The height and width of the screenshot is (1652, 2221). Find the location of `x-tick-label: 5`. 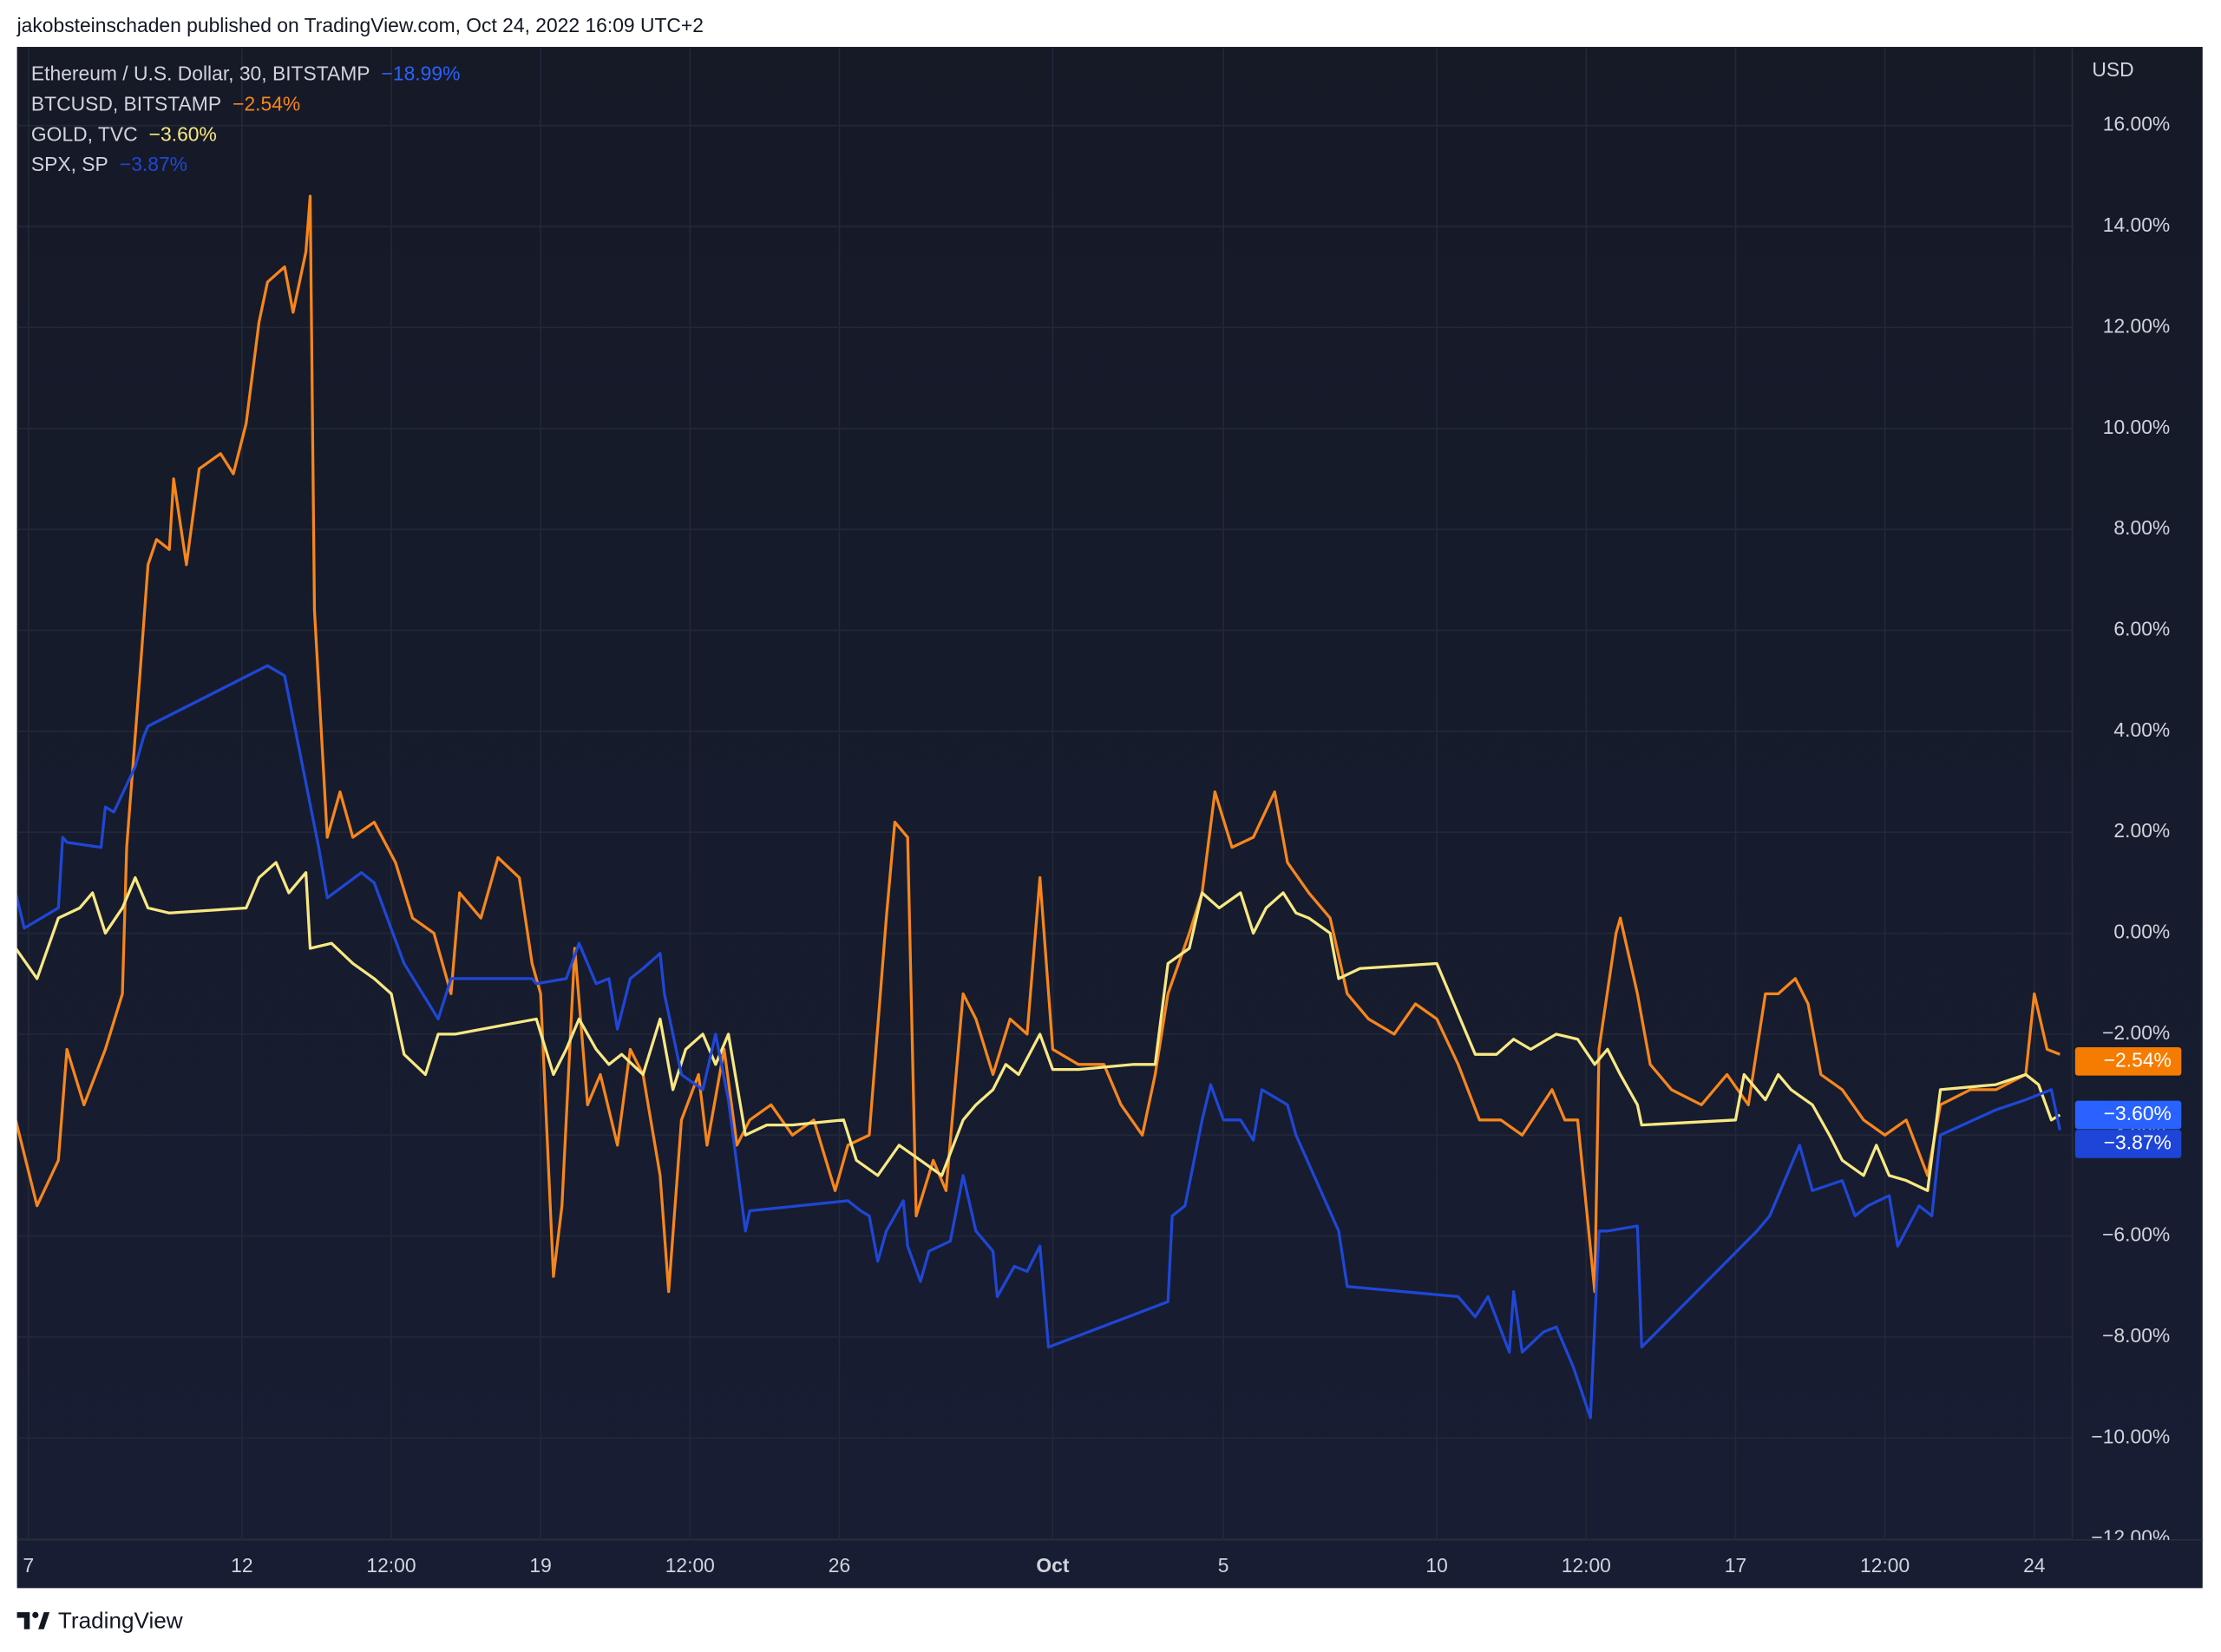

x-tick-label: 5 is located at coordinates (1223, 1565).